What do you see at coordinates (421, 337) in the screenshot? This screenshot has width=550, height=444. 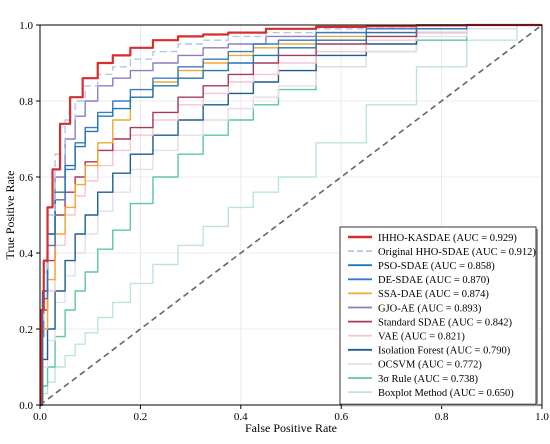 I see `legend-label: VAE (AUC = 0.821)` at bounding box center [421, 337].